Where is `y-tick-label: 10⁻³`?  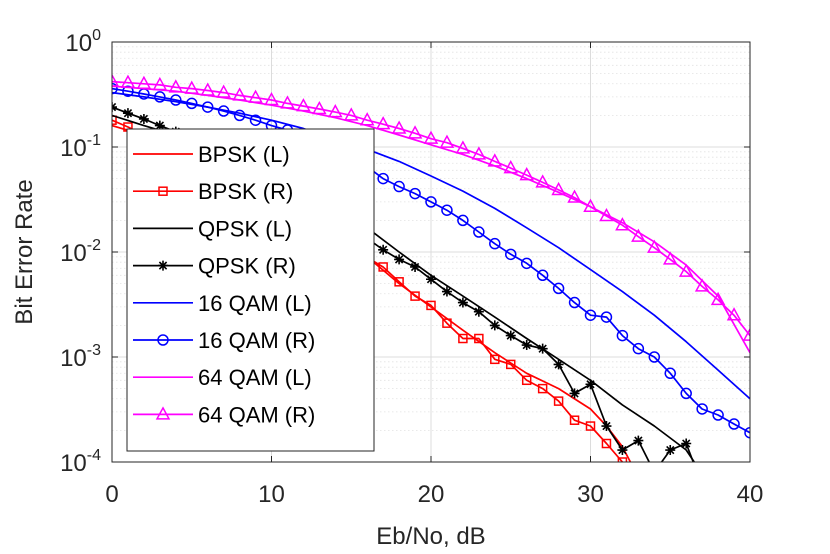 y-tick-label: 10⁻³ is located at coordinates (80, 357).